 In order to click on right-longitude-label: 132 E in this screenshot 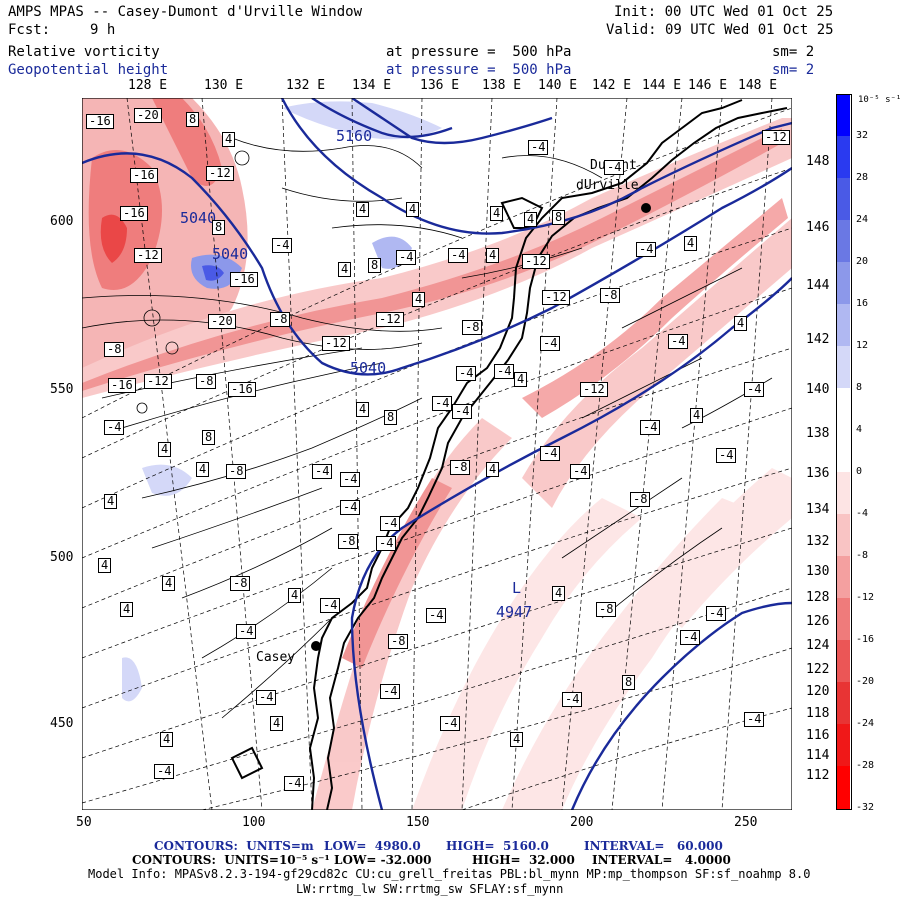, I will do `click(826, 541)`.